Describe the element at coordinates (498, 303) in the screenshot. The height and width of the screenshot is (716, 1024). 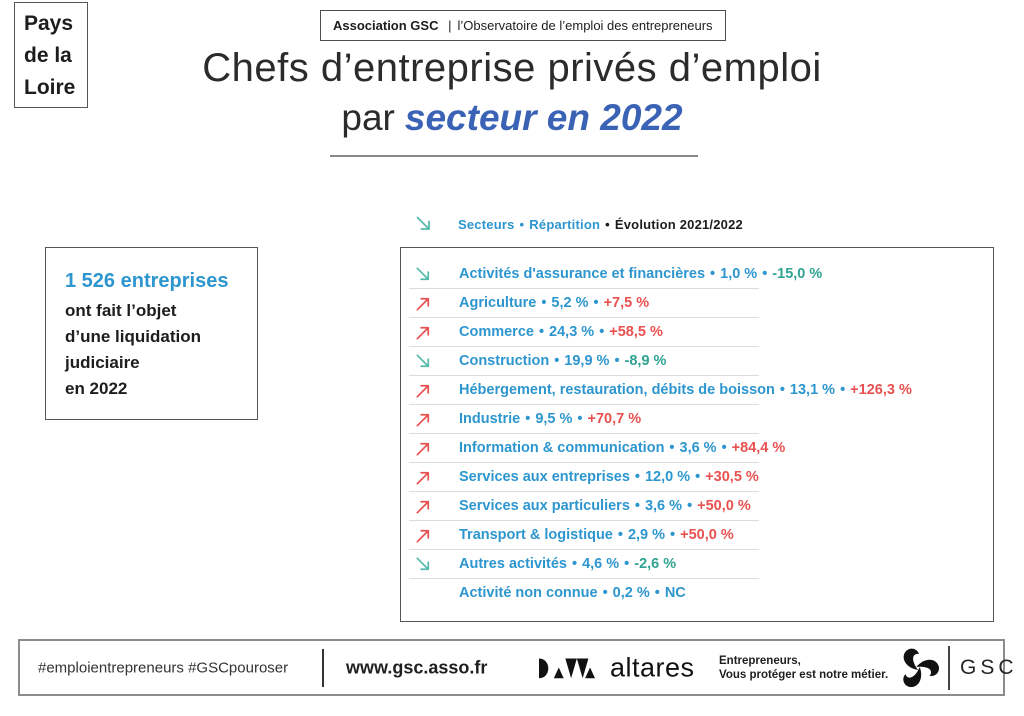
I see `sector-name: Agriculture` at that location.